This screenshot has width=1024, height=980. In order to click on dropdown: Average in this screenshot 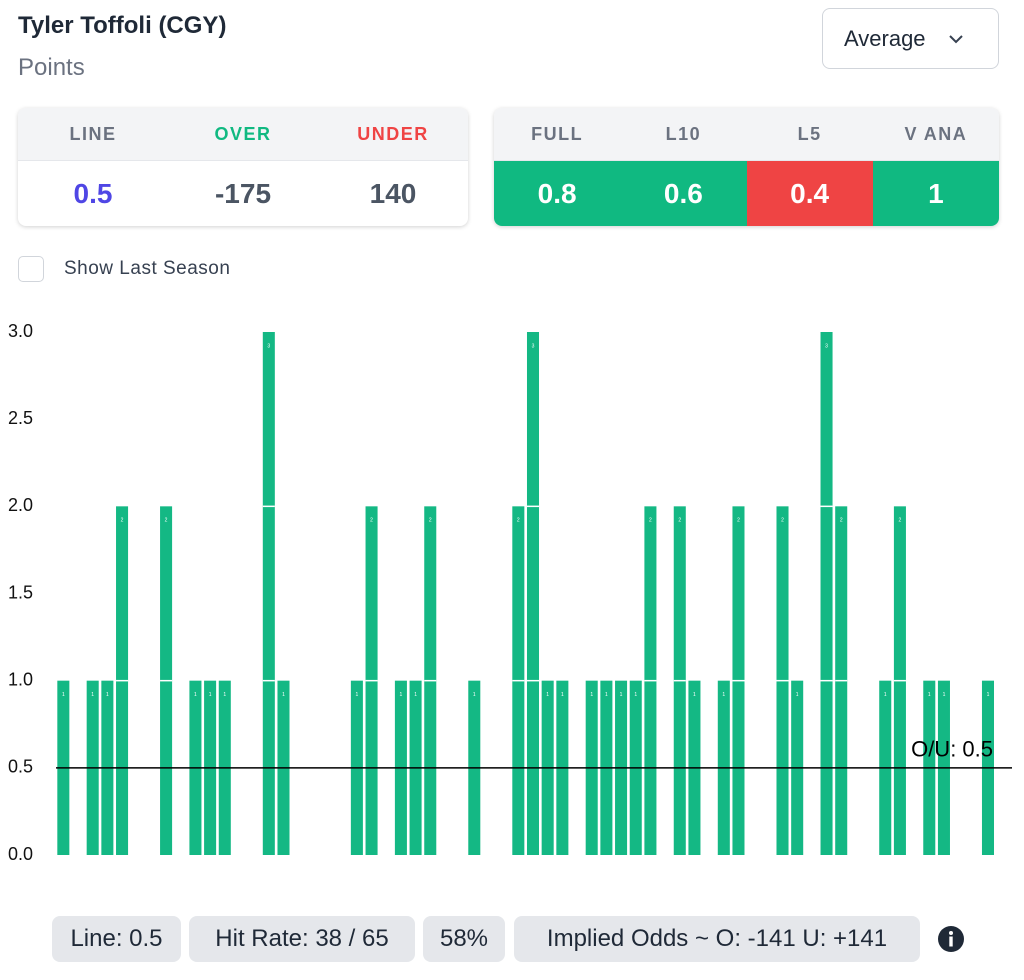, I will do `click(910, 38)`.